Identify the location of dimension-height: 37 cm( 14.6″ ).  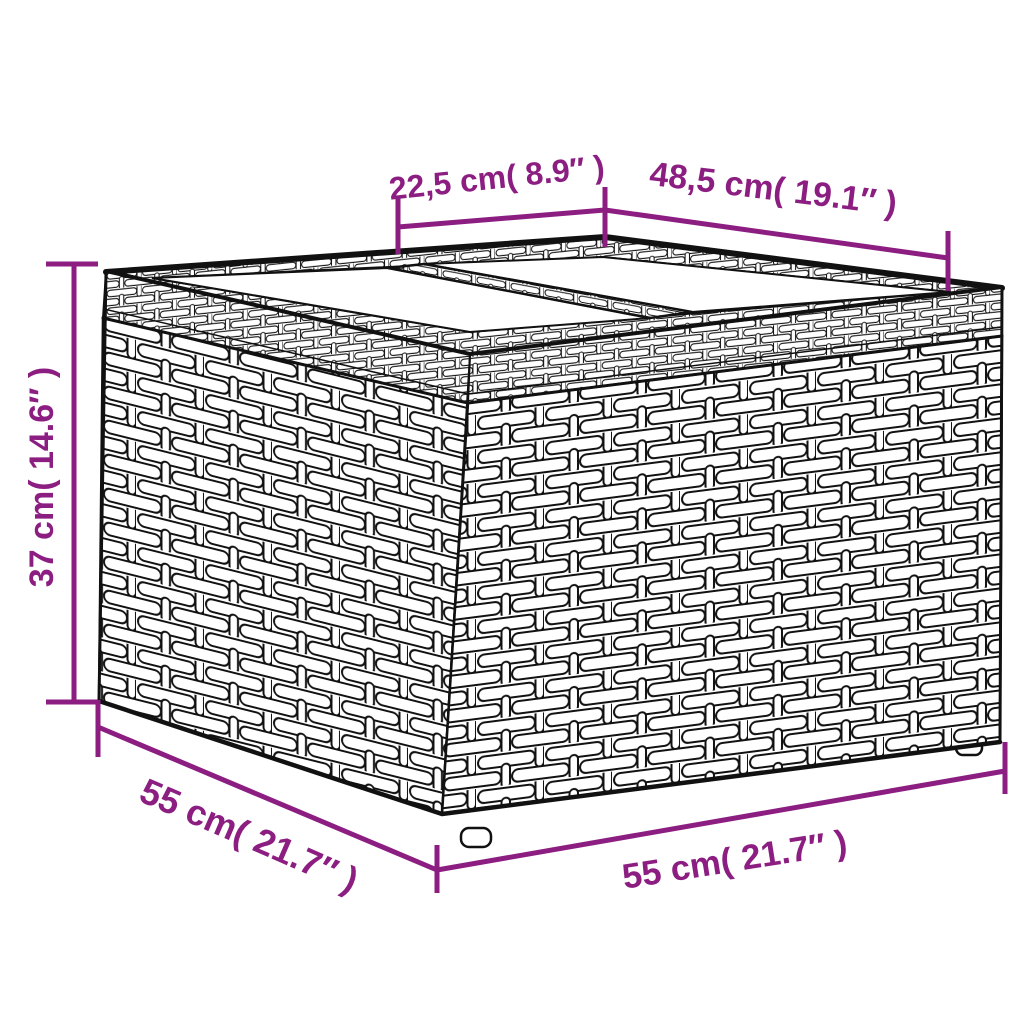
(60, 483).